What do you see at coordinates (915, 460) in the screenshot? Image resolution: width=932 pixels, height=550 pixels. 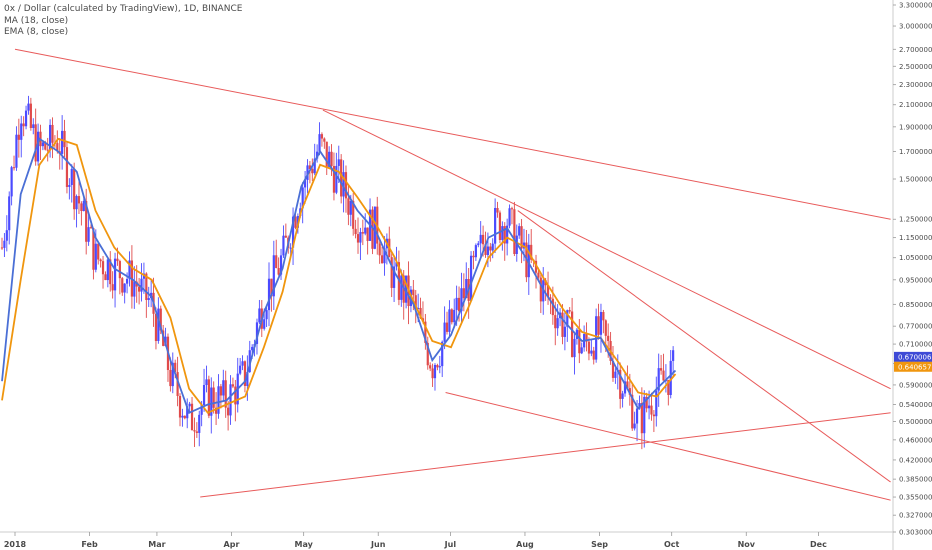 I see `y-tick-label: 0.420000` at bounding box center [915, 460].